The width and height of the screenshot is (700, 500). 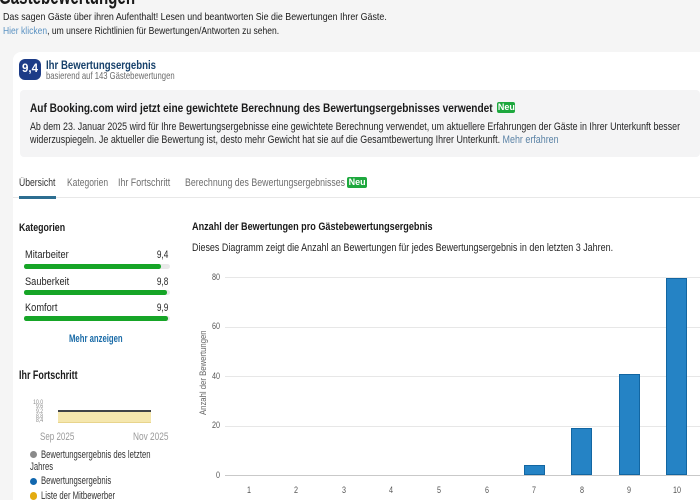 What do you see at coordinates (203, 372) in the screenshot?
I see `svg-text: Anzahl der Bewertungen` at bounding box center [203, 372].